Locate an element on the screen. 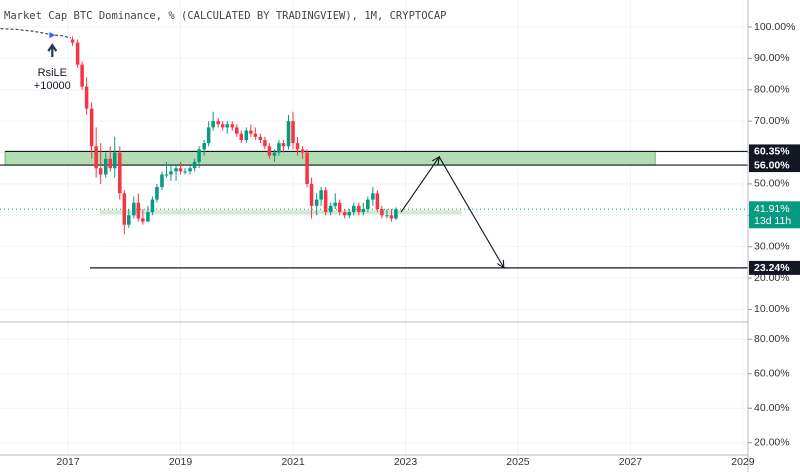 This screenshot has height=472, width=800. last-price-label: 41.91% is located at coordinates (772, 209).